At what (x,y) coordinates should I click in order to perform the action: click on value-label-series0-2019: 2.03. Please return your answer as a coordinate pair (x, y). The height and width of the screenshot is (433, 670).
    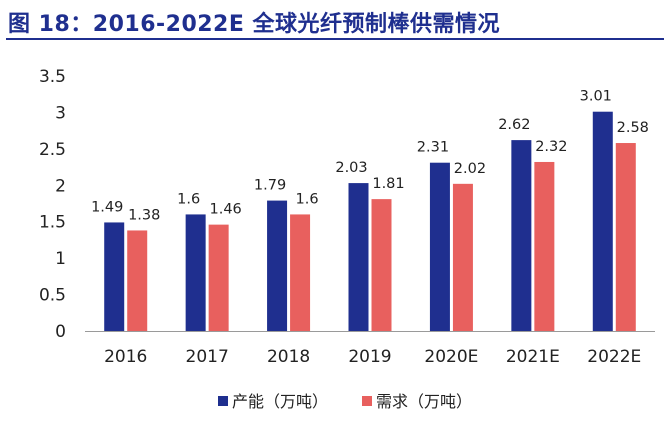
    Looking at the image, I should click on (351, 168).